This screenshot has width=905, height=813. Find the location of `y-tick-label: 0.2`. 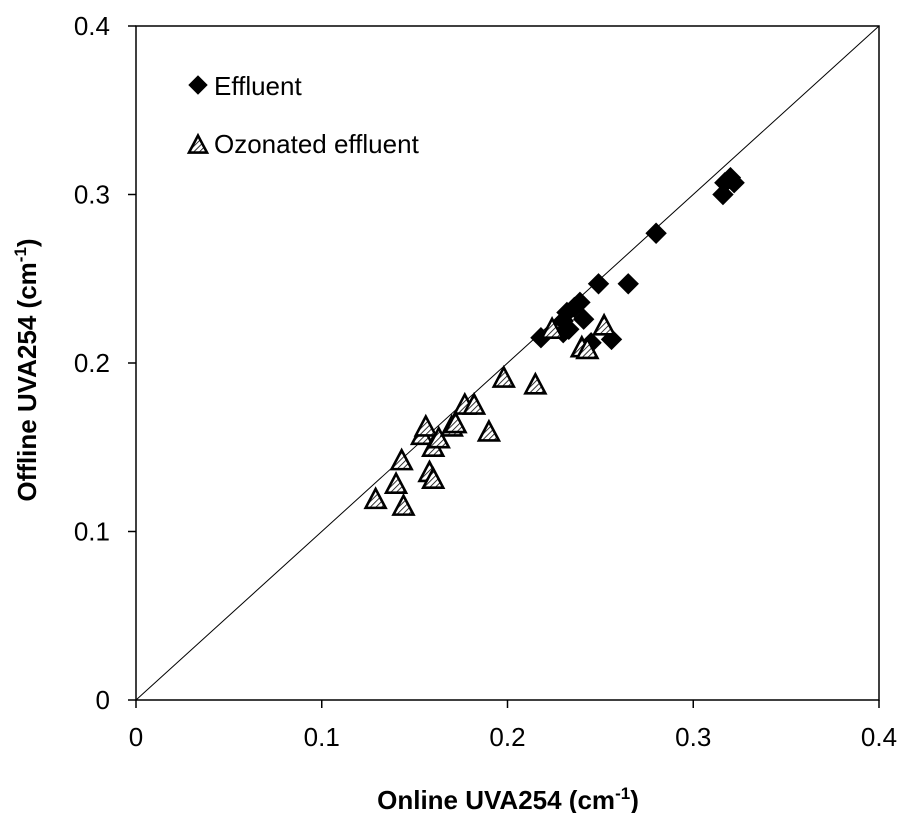

y-tick-label: 0.2 is located at coordinates (92, 363).